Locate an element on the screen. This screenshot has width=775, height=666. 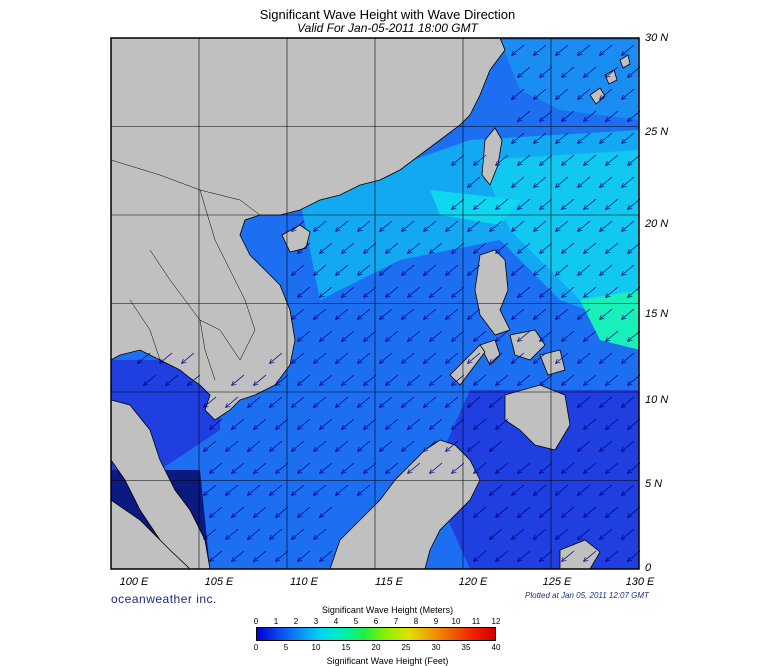
meters-tick-label: 11 is located at coordinates (476, 621).